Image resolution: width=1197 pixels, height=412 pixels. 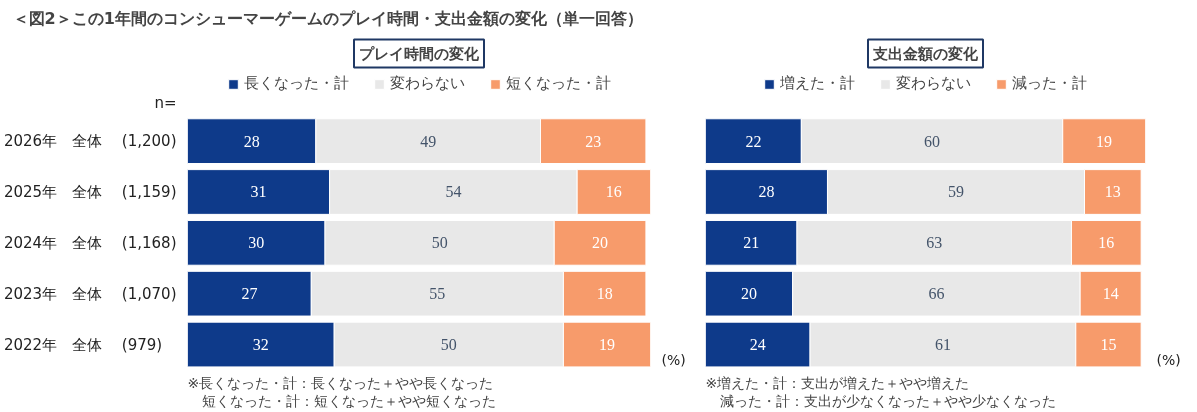 What do you see at coordinates (327, 18) in the screenshot?
I see `text: ＜図2＞この1年間のコンシューマーゲームのプレイ時間・支出金額の変化（単一回答）` at bounding box center [327, 18].